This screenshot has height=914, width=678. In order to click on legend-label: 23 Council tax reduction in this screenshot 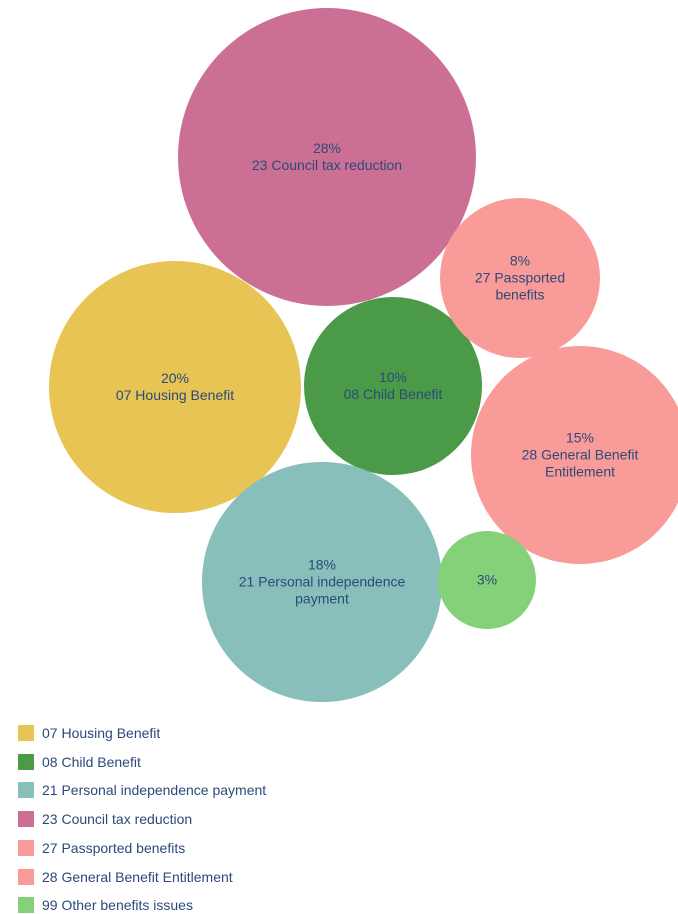, I will do `click(117, 819)`.